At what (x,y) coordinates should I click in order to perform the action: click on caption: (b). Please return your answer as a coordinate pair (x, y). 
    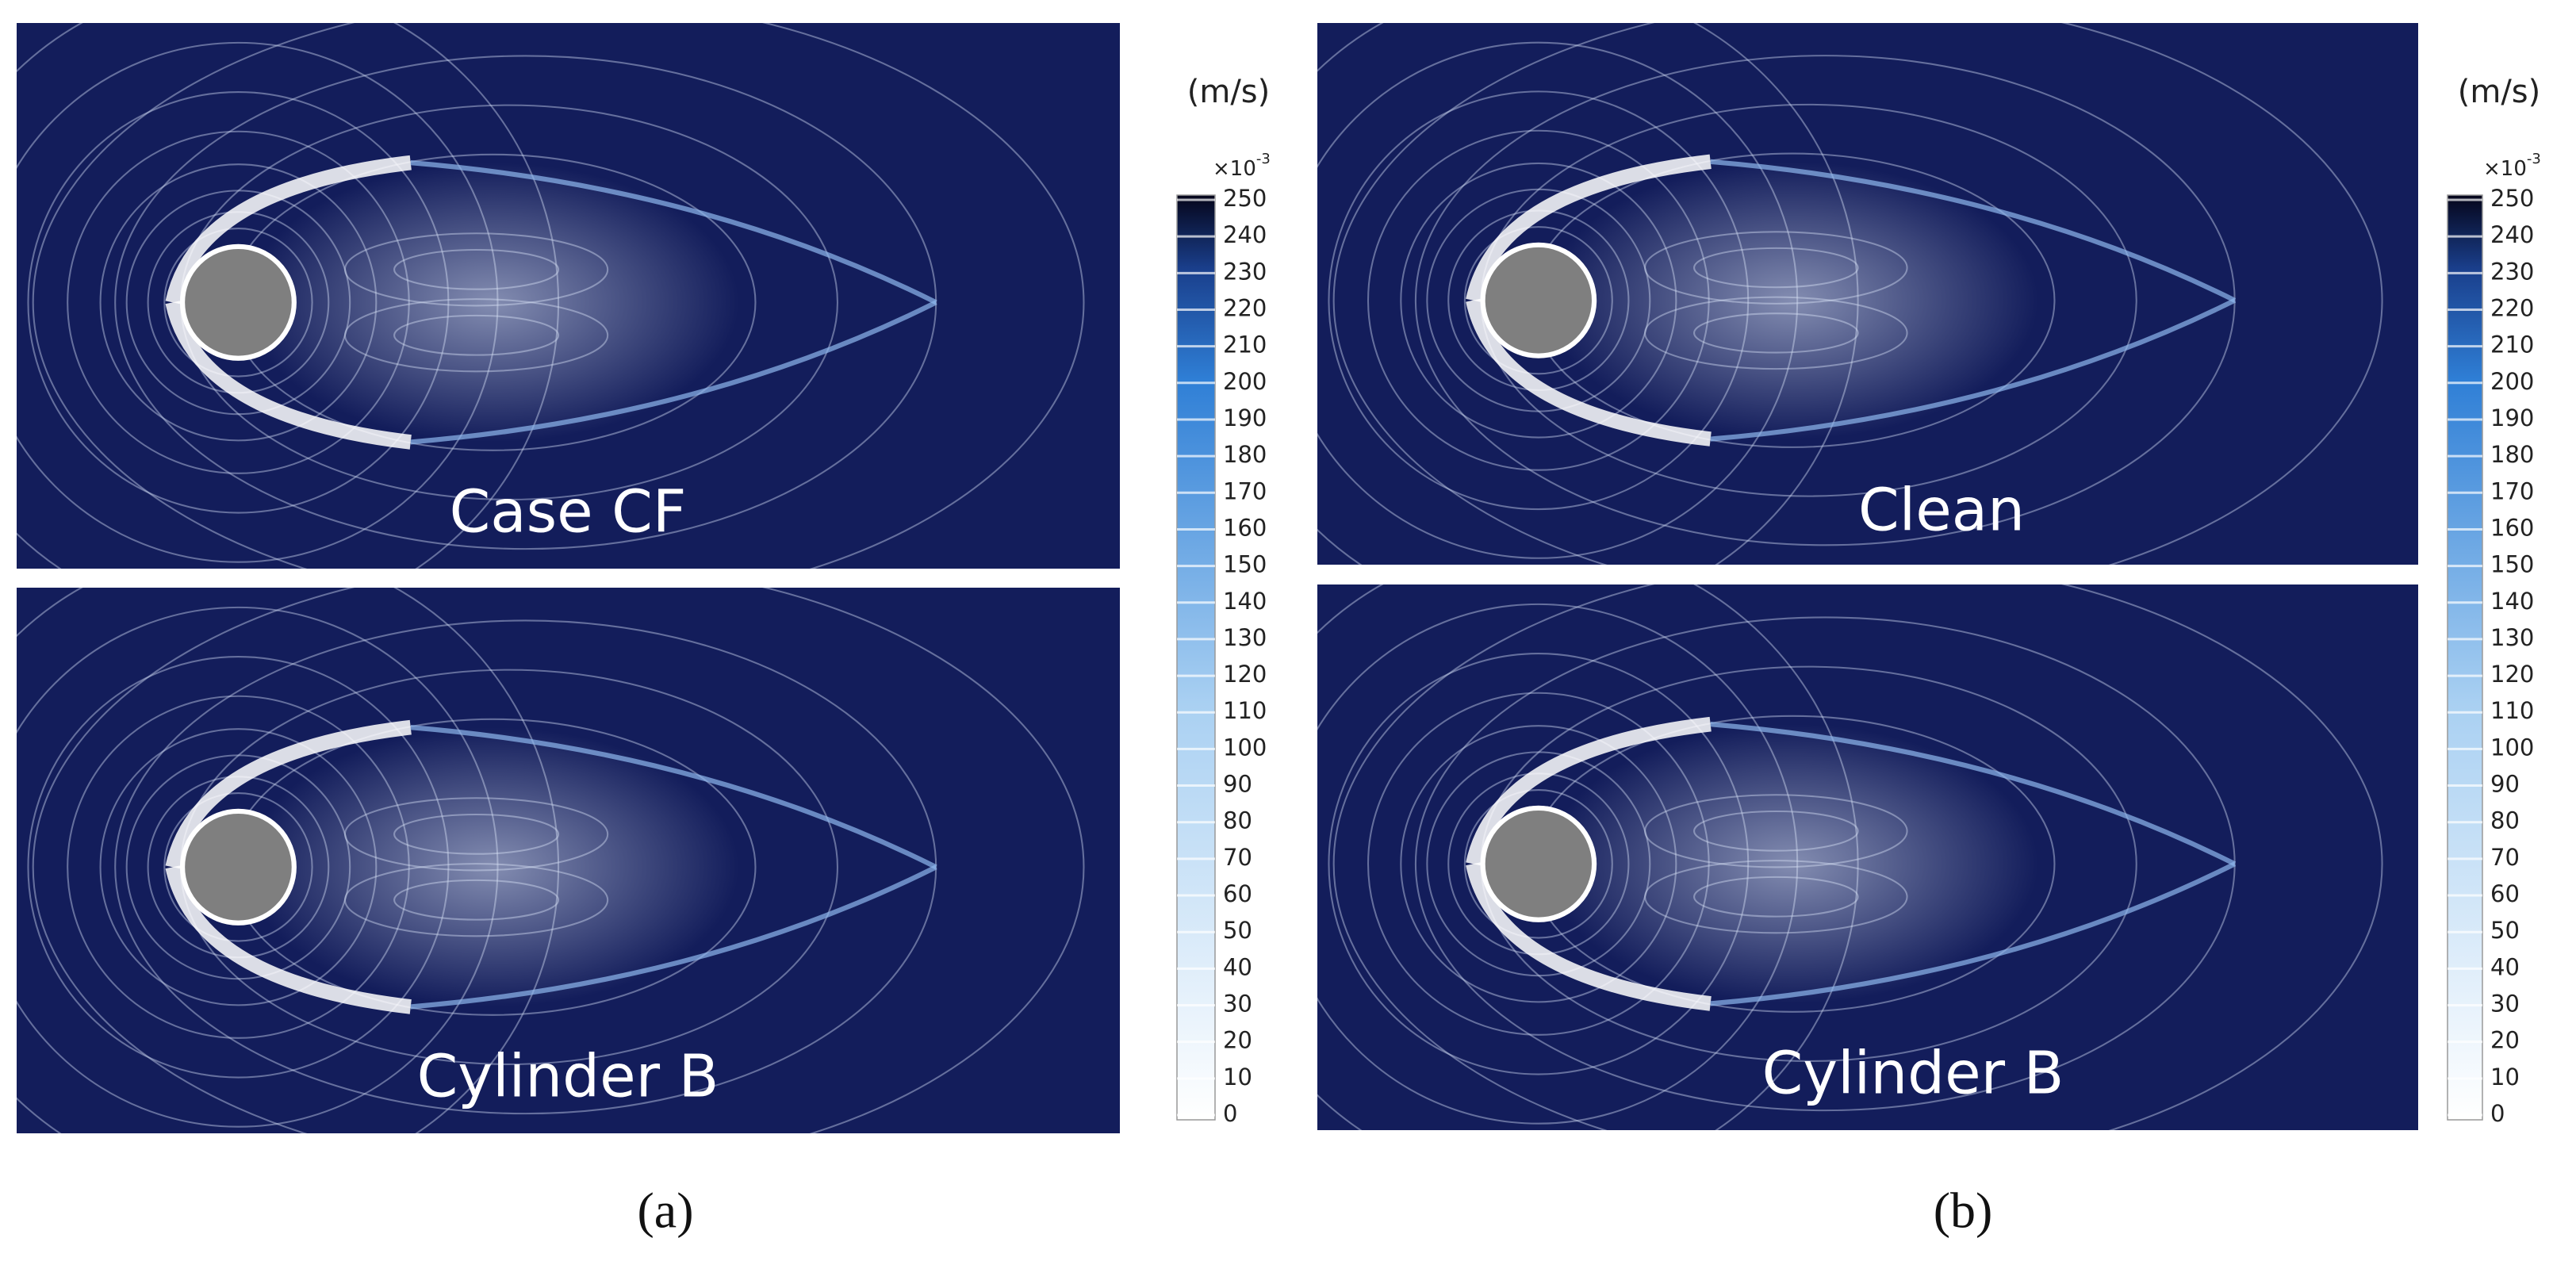
    Looking at the image, I should click on (1964, 1210).